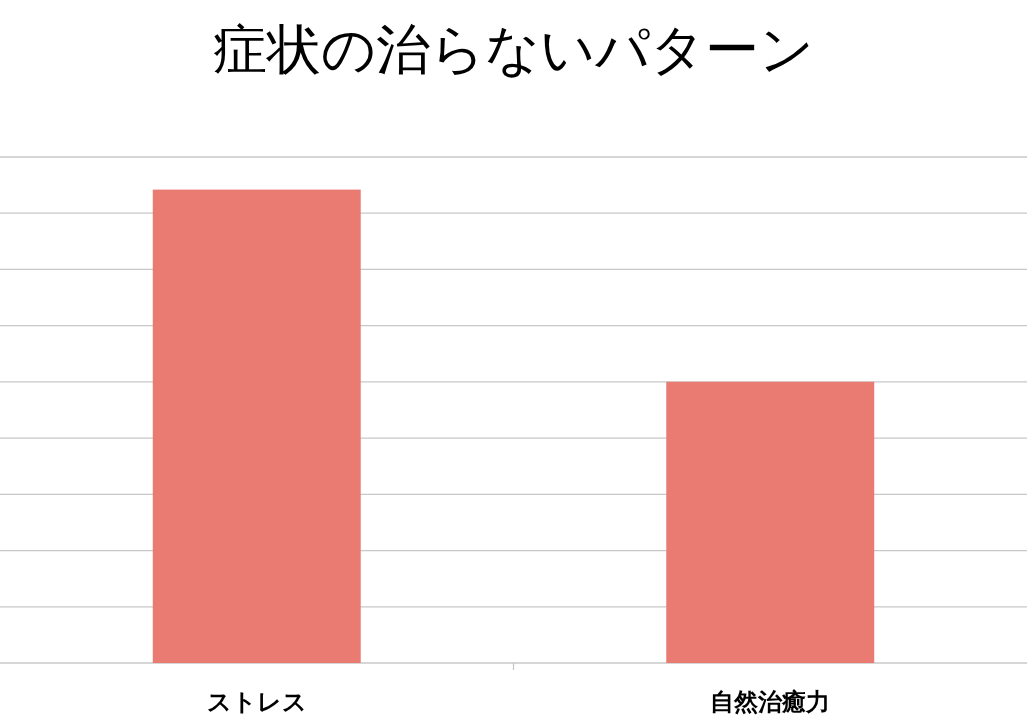  What do you see at coordinates (770, 702) in the screenshot?
I see `x-tick-label: 自然治癒力` at bounding box center [770, 702].